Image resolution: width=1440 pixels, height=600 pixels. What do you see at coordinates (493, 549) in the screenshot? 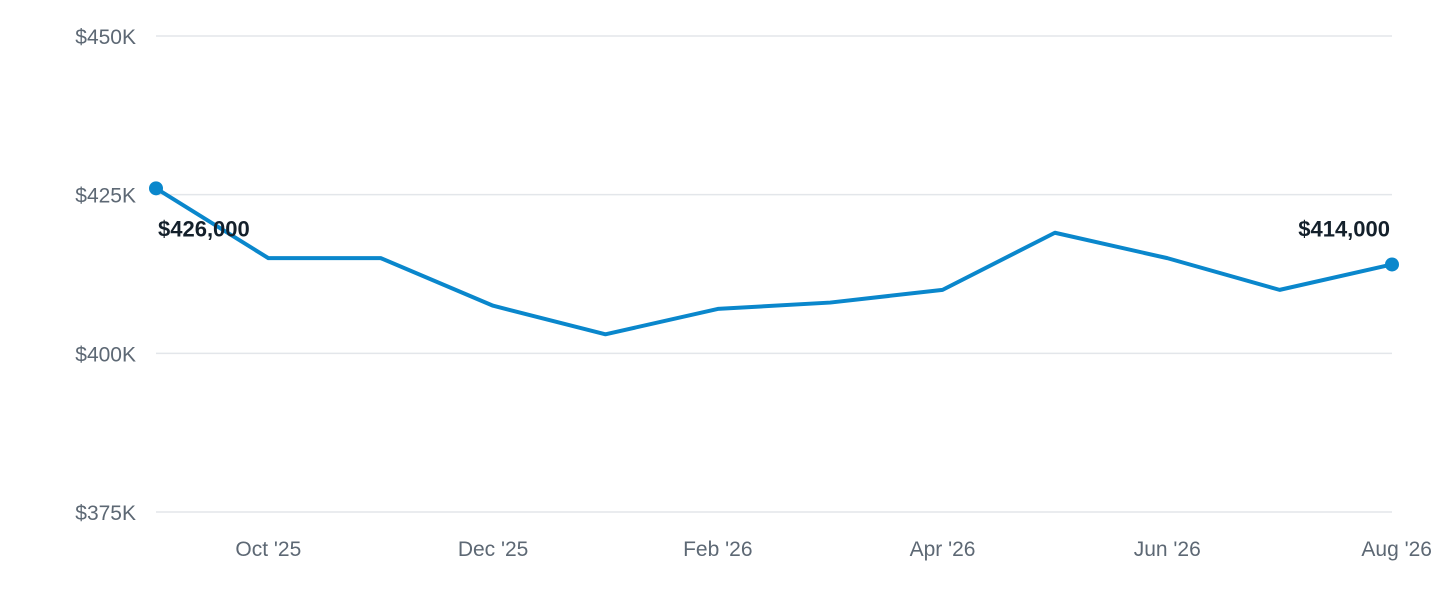
I see `x-tick-label: Dec '25` at bounding box center [493, 549].